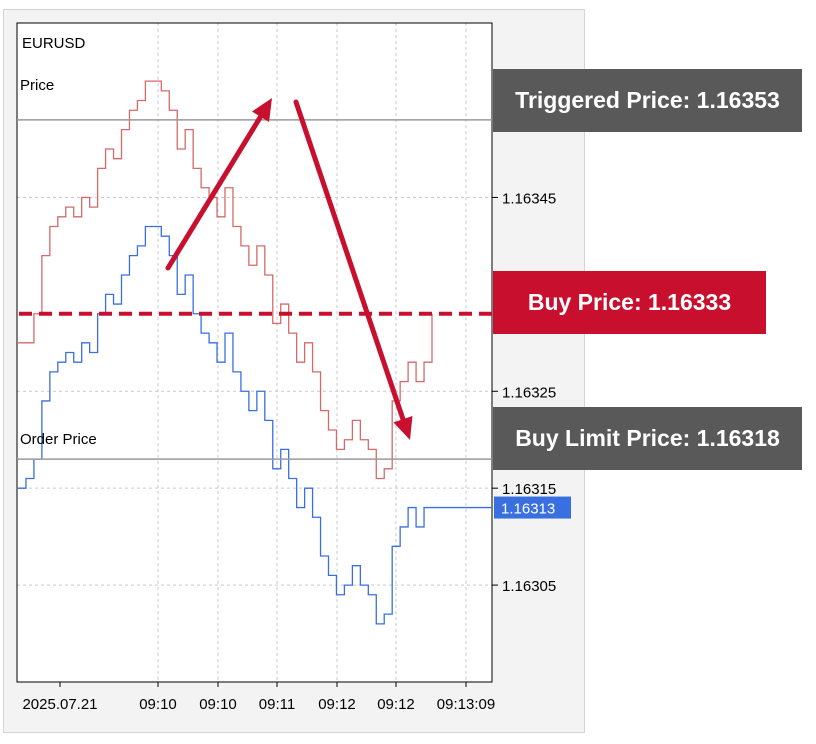 Image resolution: width=816 pixels, height=744 pixels. What do you see at coordinates (289, 269) in the screenshot?
I see `arrow-layer` at bounding box center [289, 269].